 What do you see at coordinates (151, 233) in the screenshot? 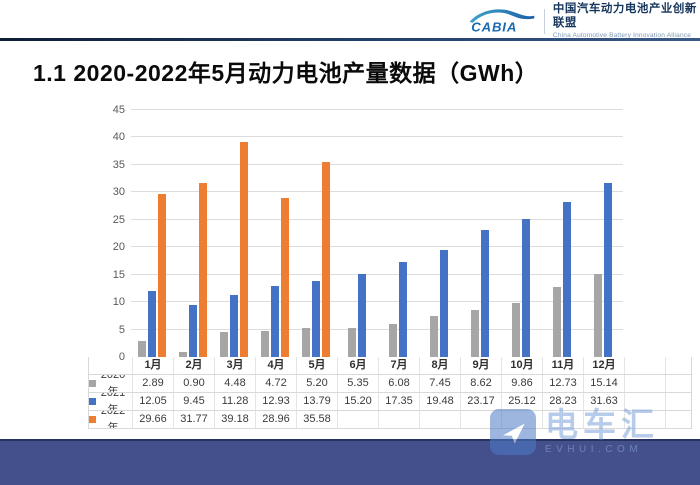
I see `bar-group-1月` at bounding box center [151, 233].